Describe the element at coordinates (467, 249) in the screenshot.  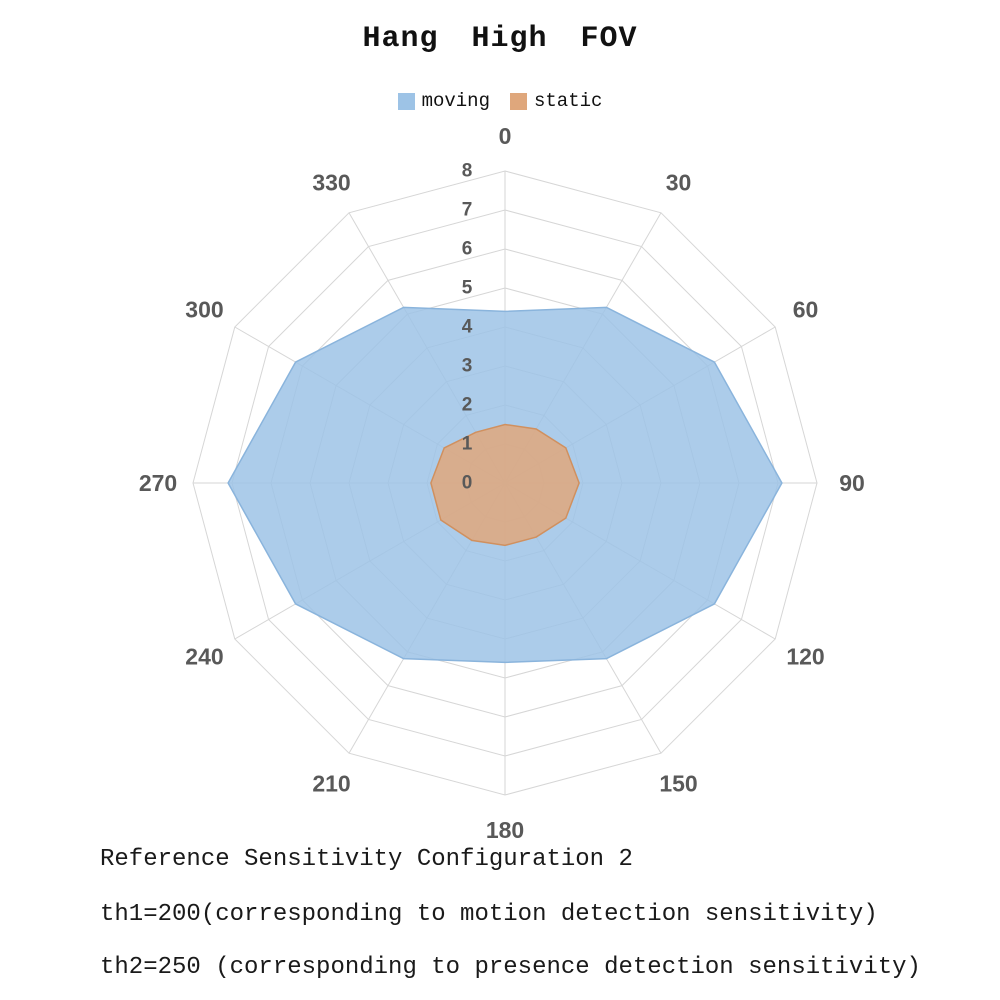
I see `radial-tick-label: 6` at that location.